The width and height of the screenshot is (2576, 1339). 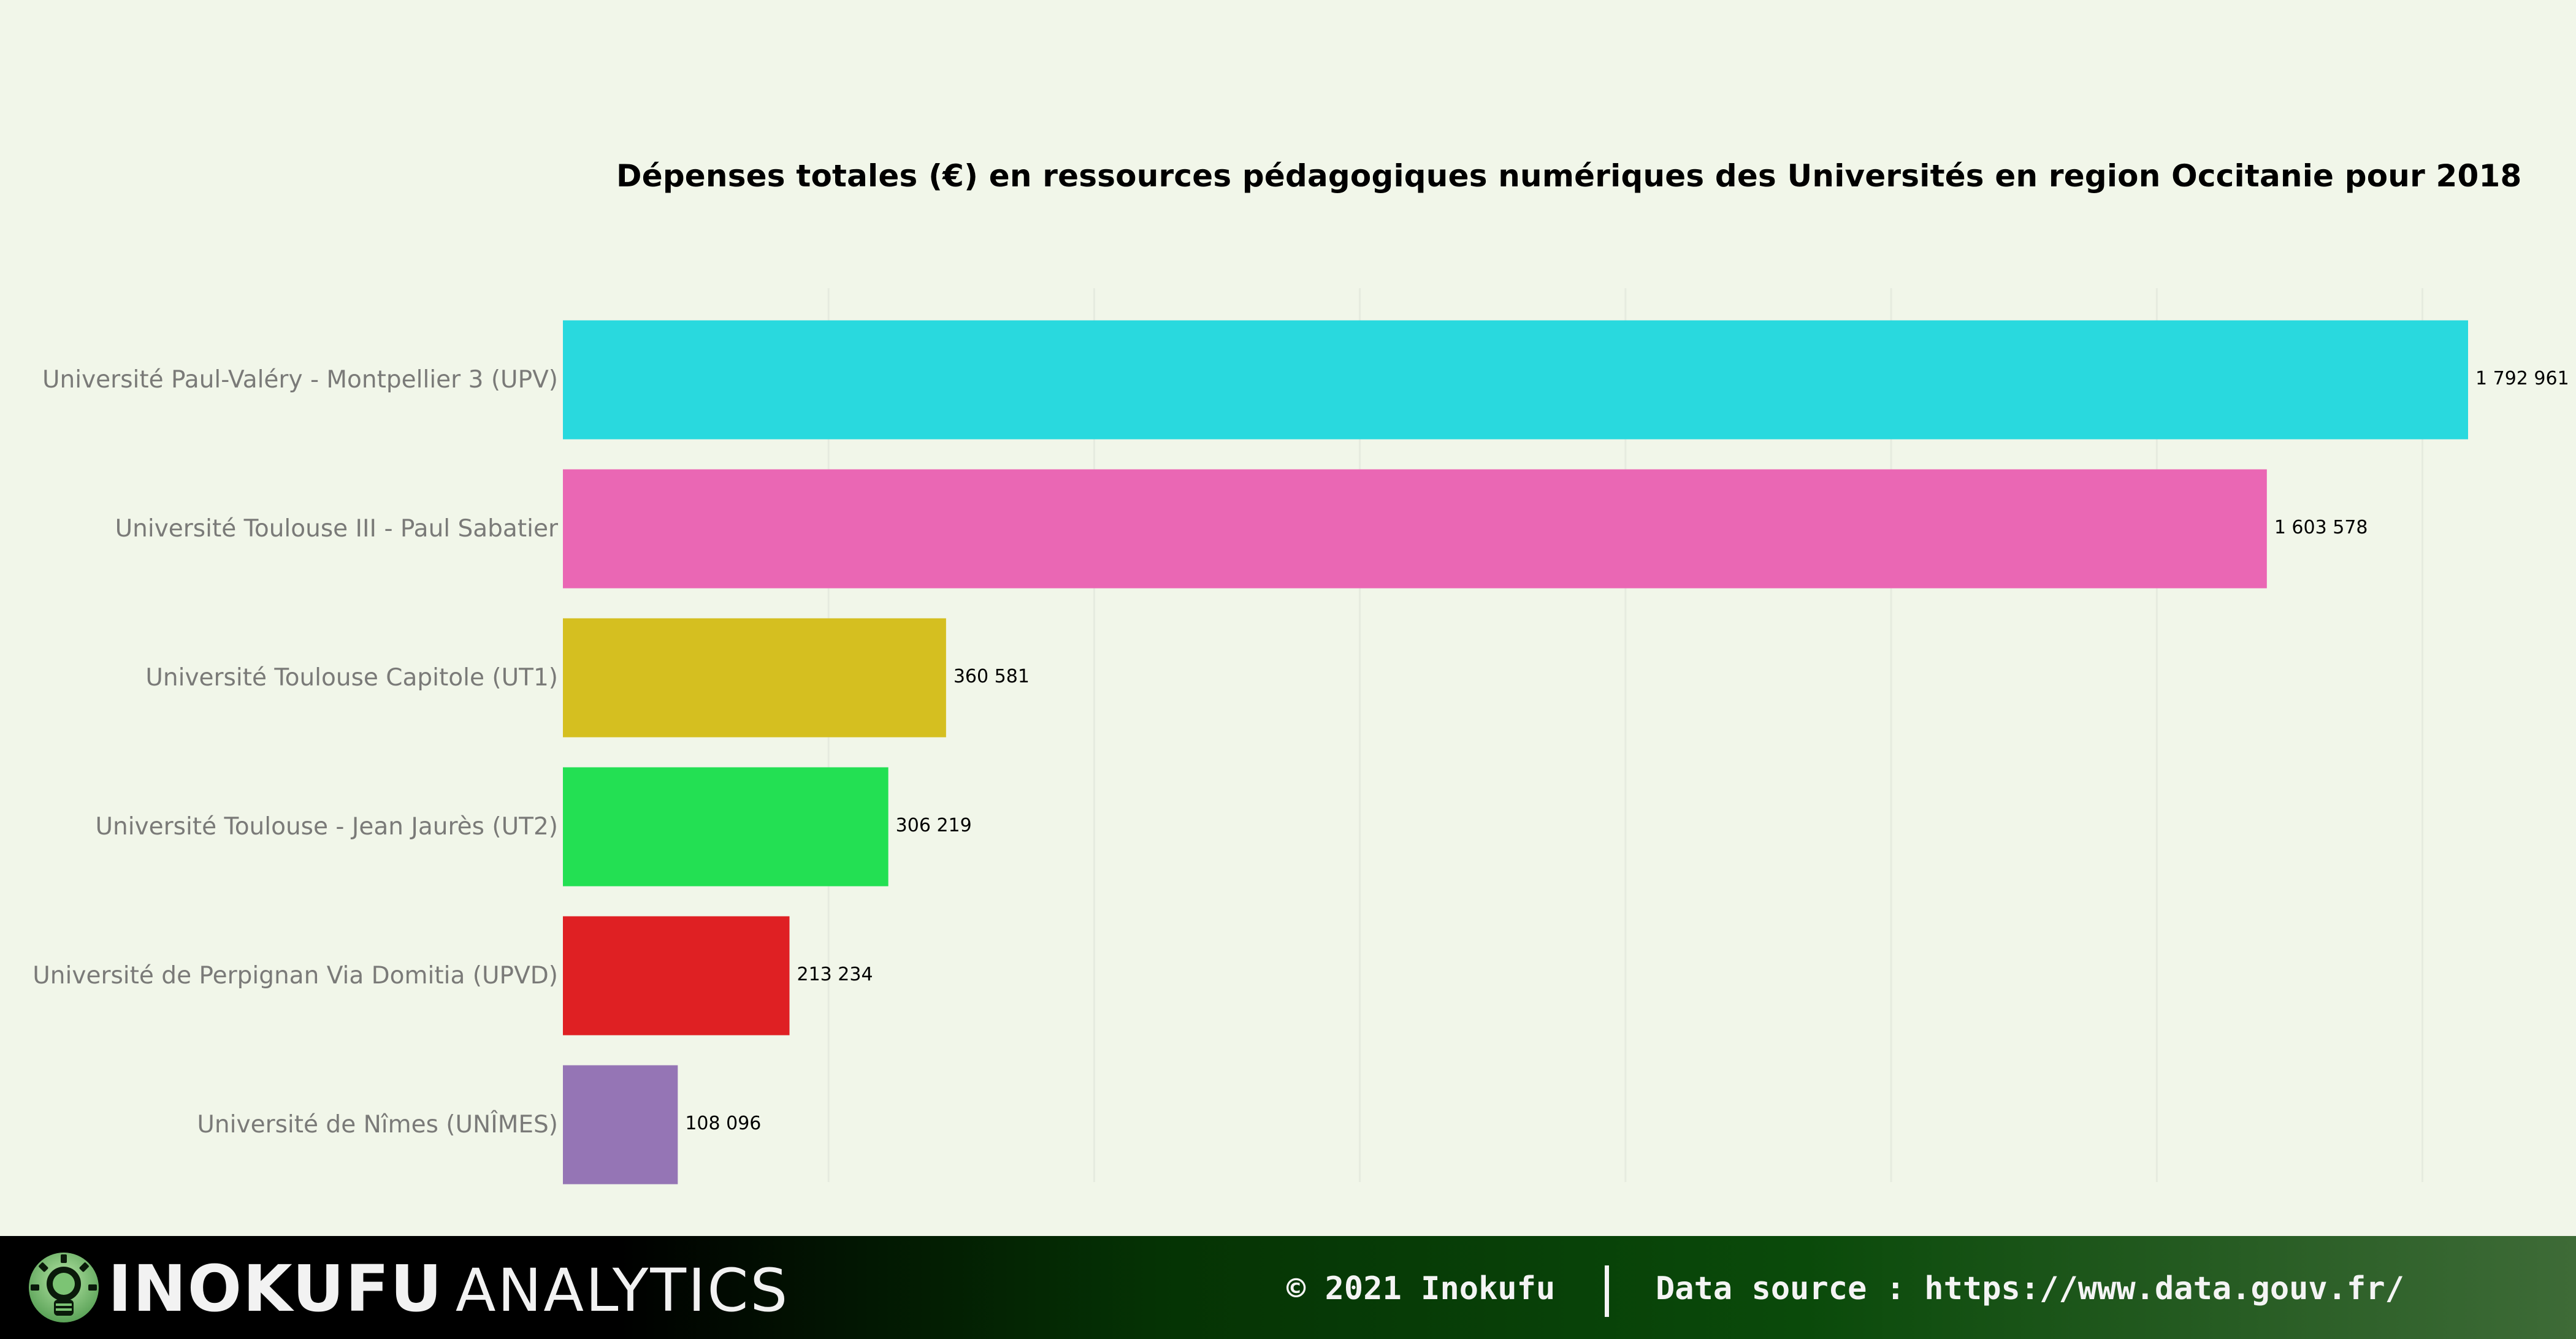 What do you see at coordinates (337, 529) in the screenshot?
I see `category-label-2: Université Toulouse III - Paul Sabatier` at bounding box center [337, 529].